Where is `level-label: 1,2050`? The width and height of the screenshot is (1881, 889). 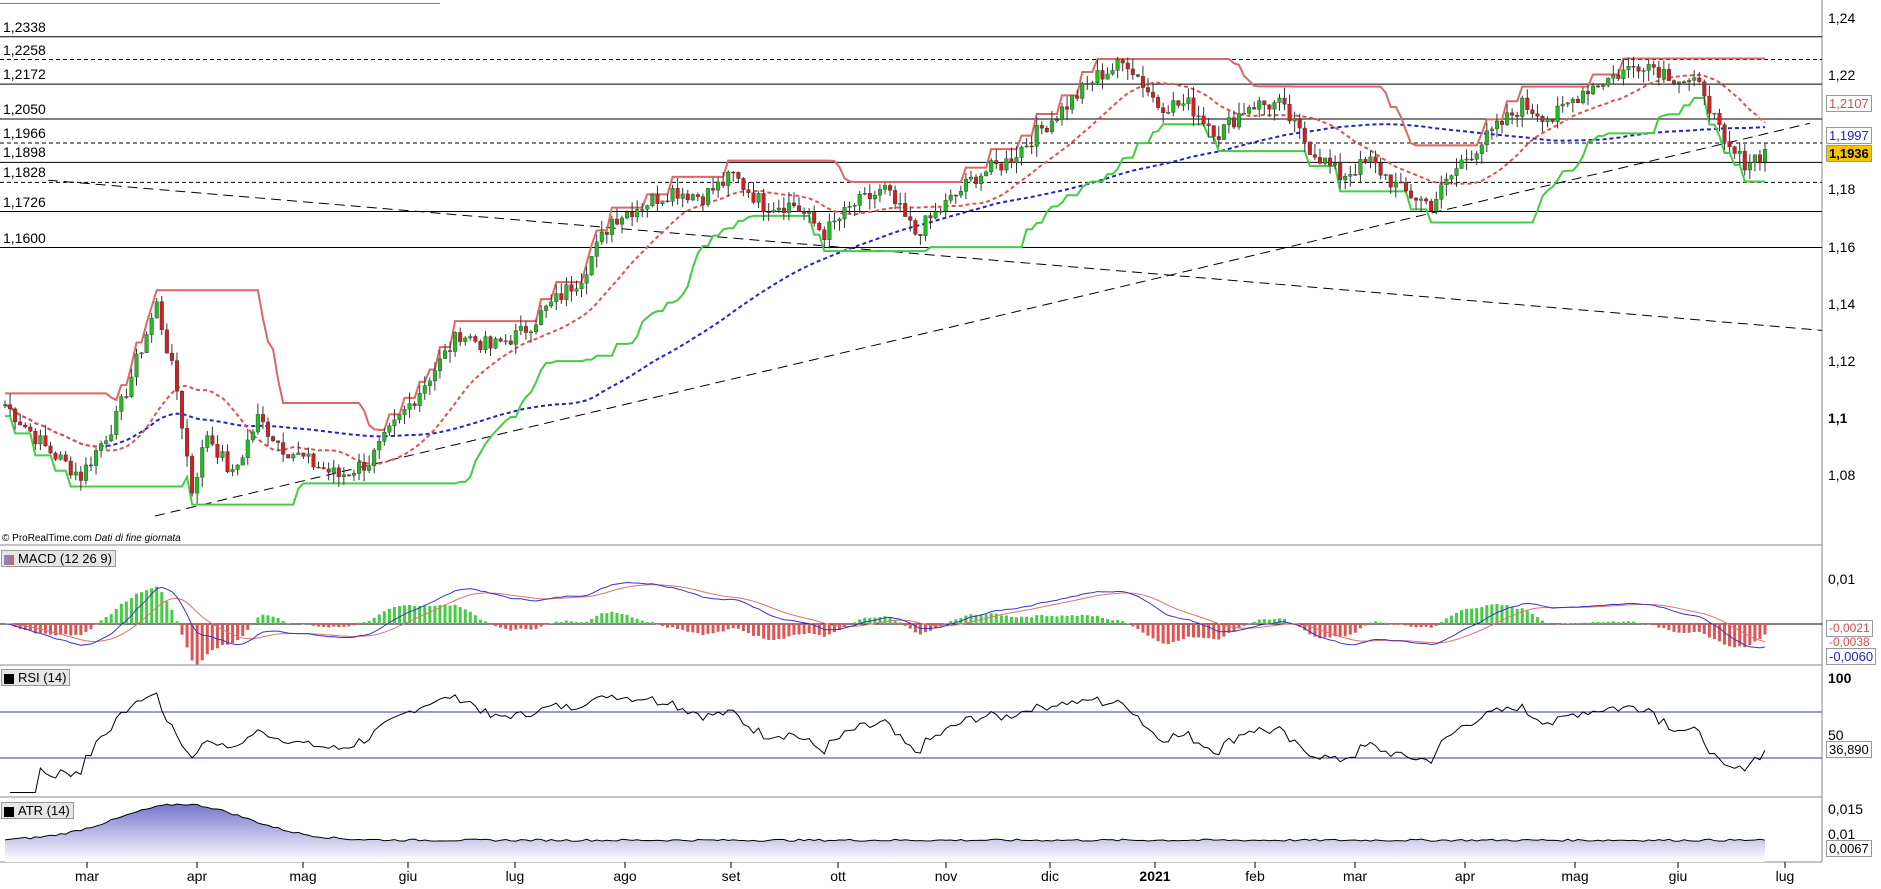
level-label: 1,2050 is located at coordinates (24, 108).